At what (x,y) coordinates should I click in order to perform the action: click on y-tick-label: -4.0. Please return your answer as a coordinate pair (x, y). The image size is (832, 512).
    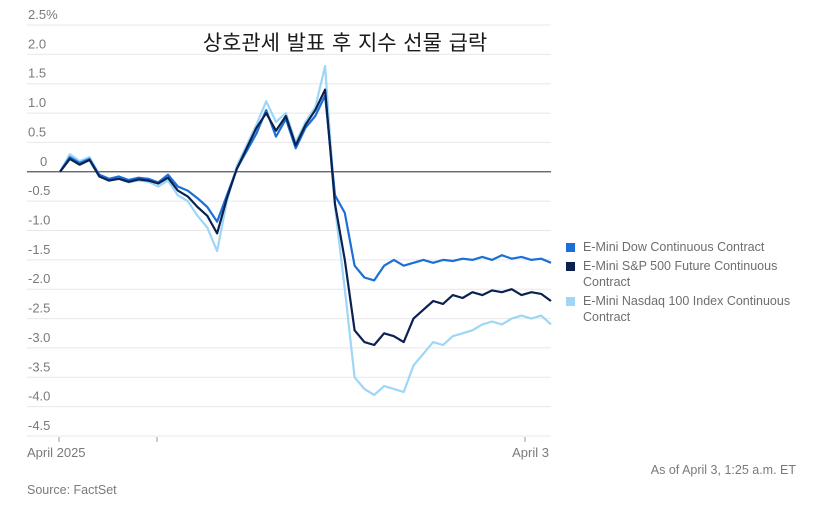
    Looking at the image, I should click on (39, 396).